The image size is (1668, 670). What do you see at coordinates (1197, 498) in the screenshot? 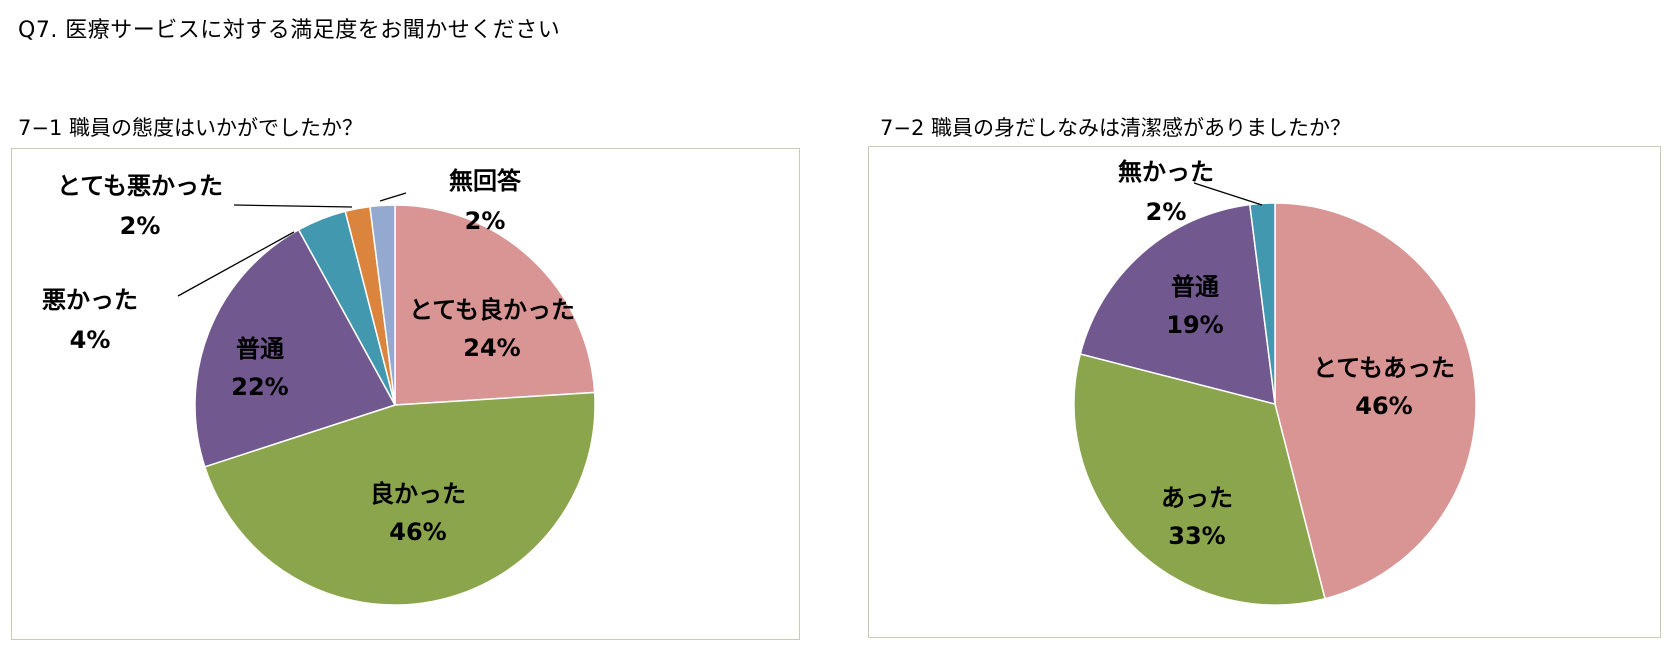
I see `chart-2-slice-label-2: あった` at bounding box center [1197, 498].